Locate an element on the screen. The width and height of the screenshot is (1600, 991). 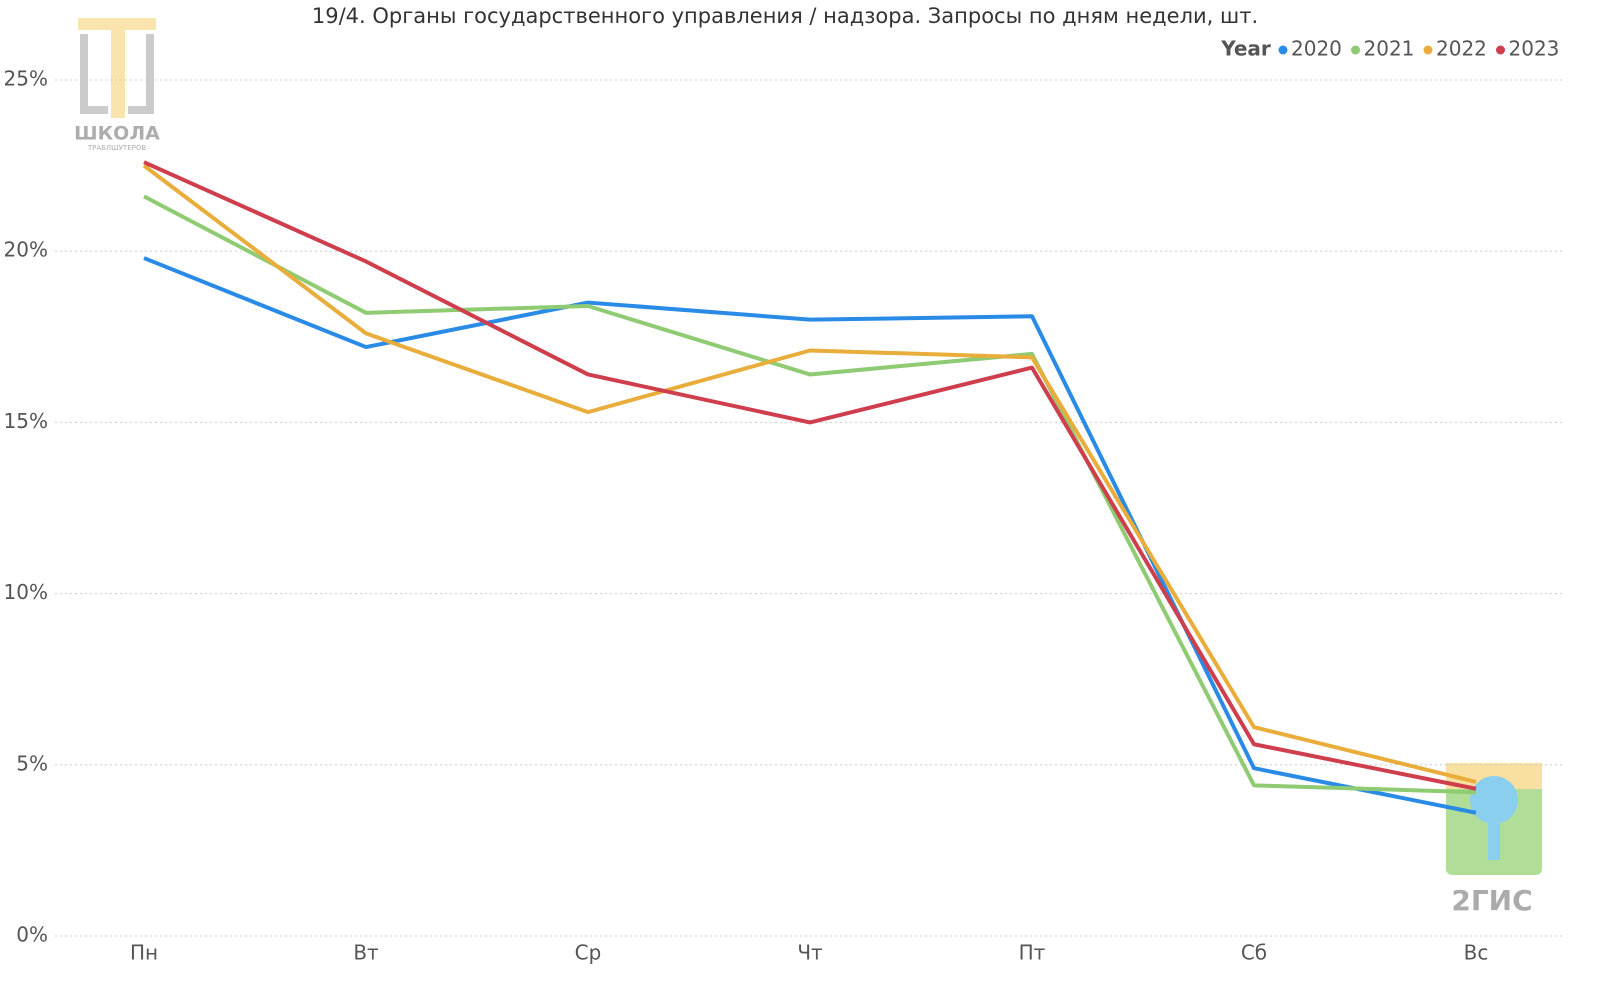
legend-title: Year is located at coordinates (1245, 49).